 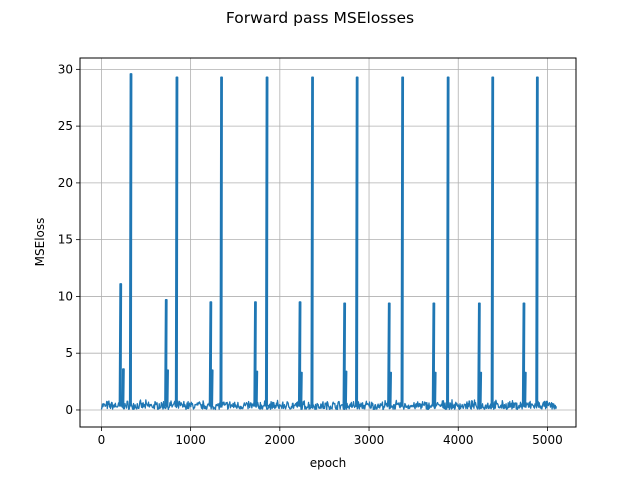 What do you see at coordinates (330, 437) in the screenshot?
I see `x-axis-ticks: 0 1000 2000 3000 4000 5000` at bounding box center [330, 437].